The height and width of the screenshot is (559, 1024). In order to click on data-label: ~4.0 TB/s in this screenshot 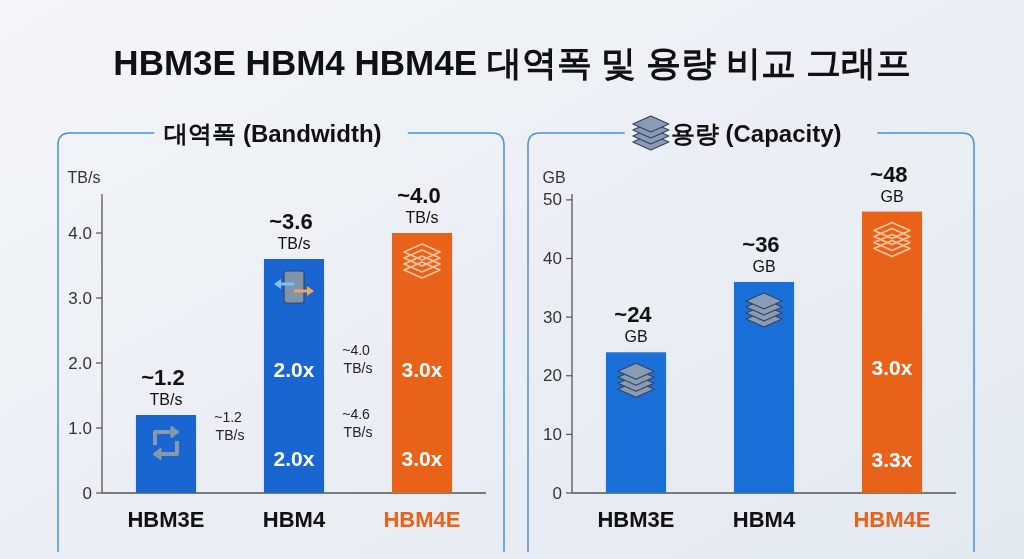, I will do `click(422, 204)`.